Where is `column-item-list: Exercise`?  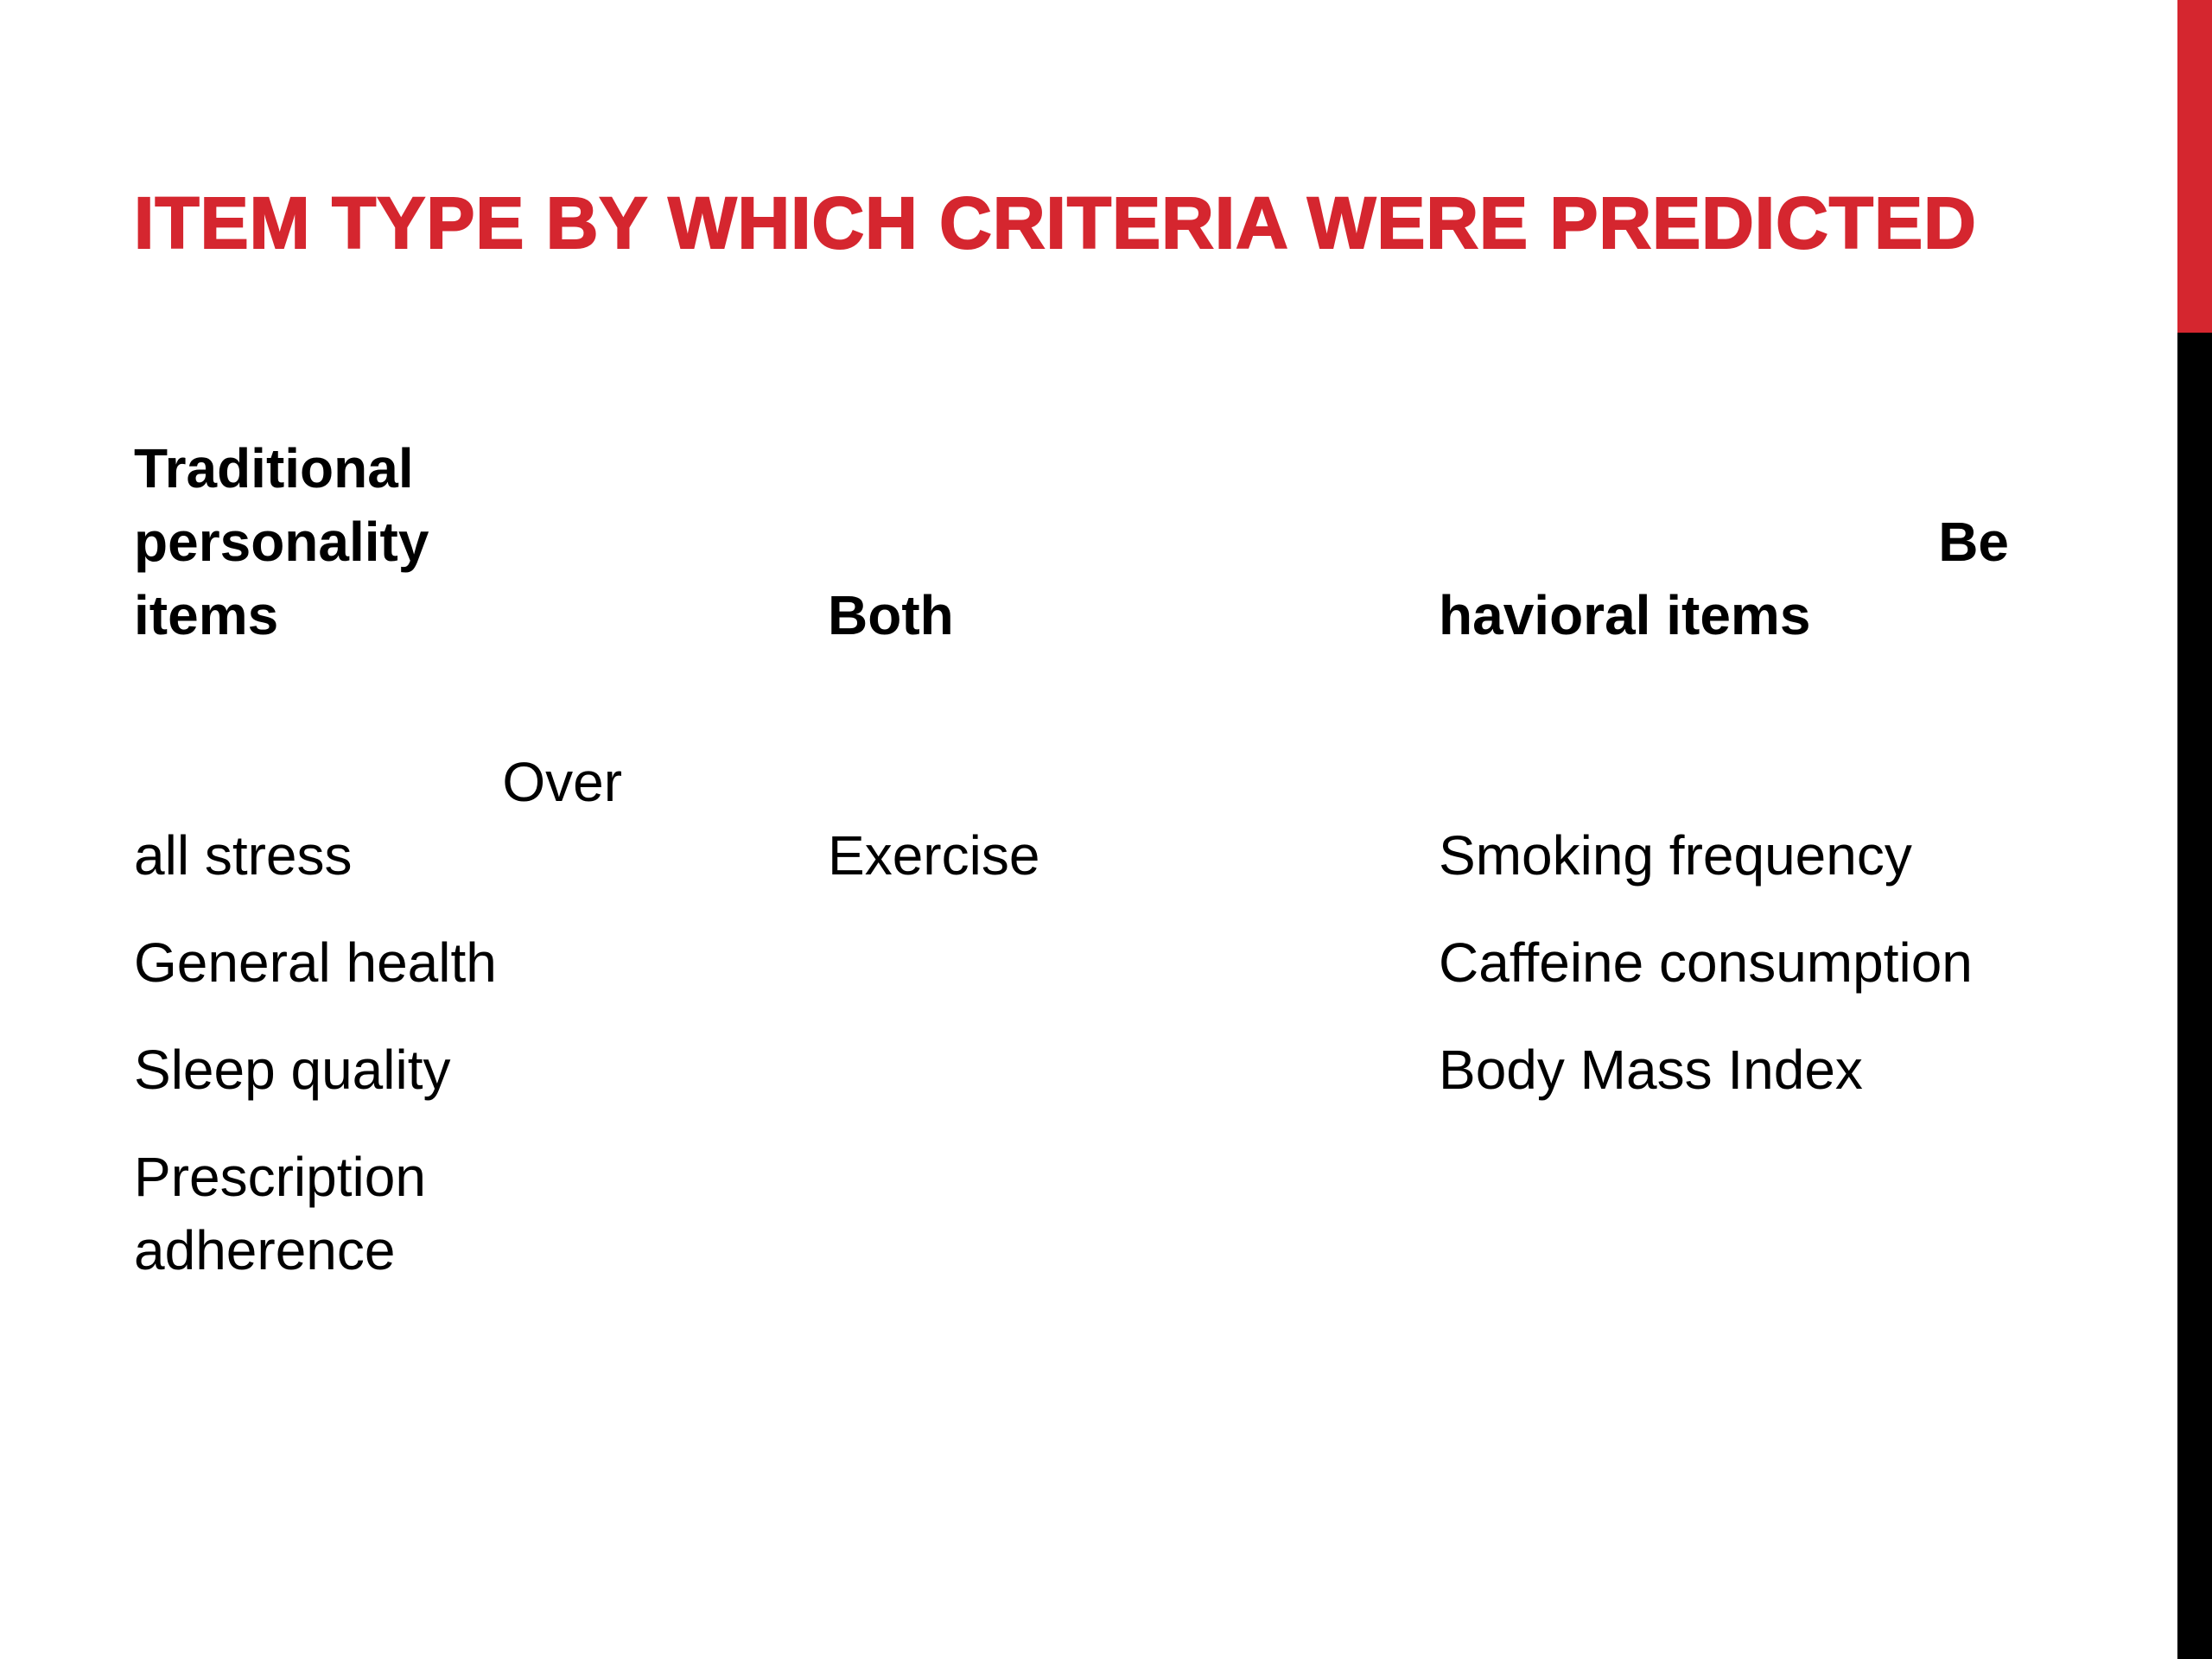
column-item-list: Exercise is located at coordinates (1095, 819).